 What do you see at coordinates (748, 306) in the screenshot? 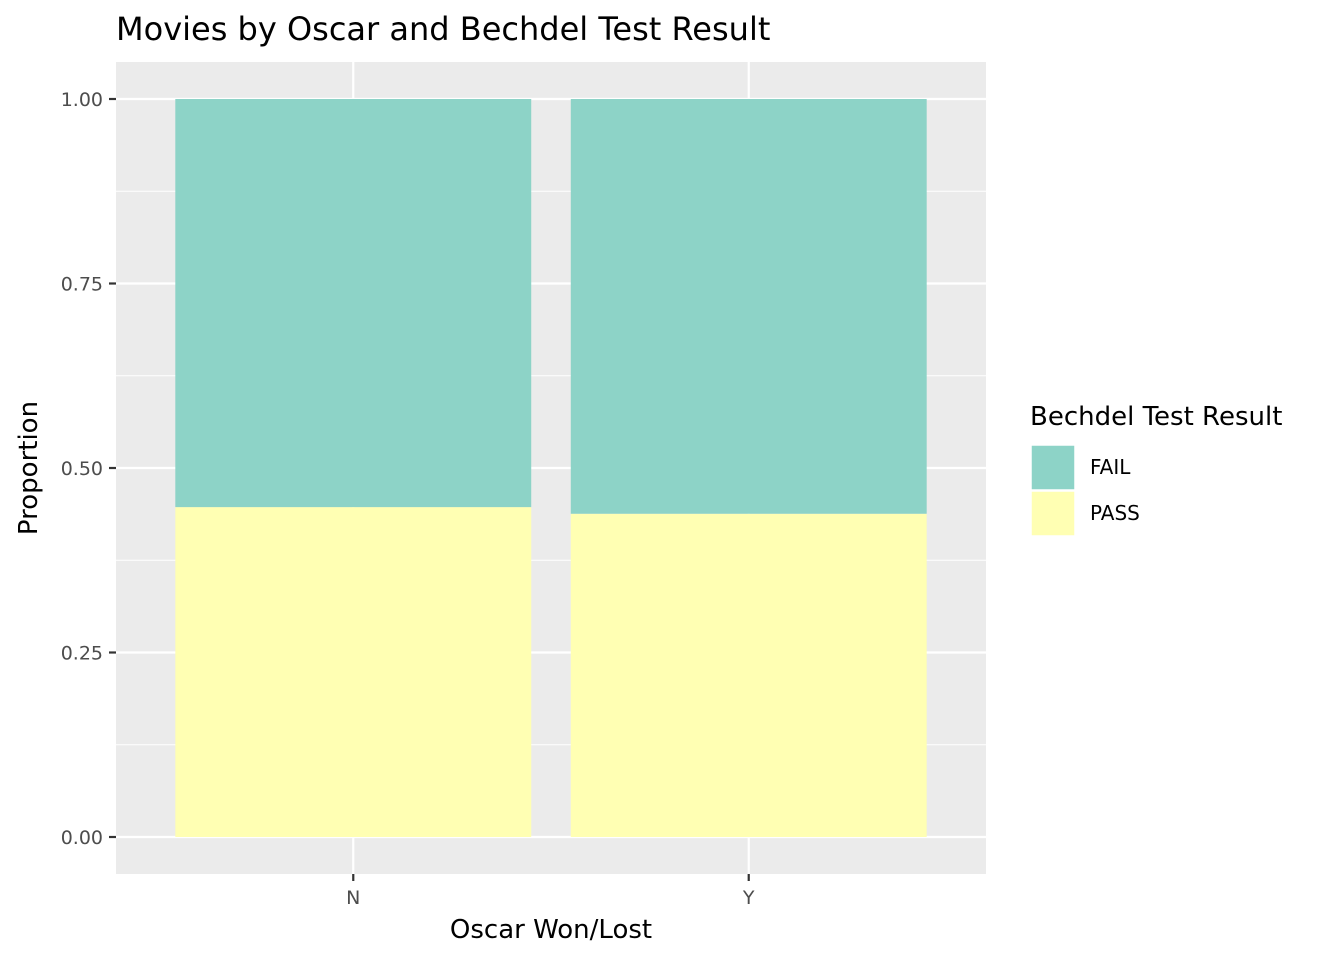
I see `bar-fail-y` at bounding box center [748, 306].